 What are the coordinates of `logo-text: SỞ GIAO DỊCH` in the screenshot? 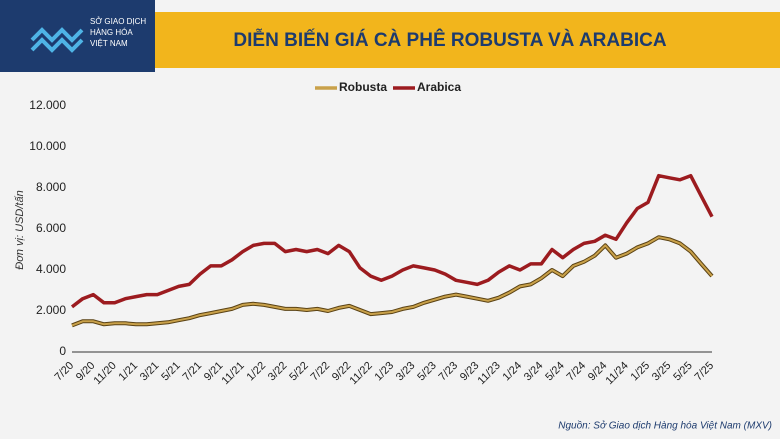 It's located at (118, 21).